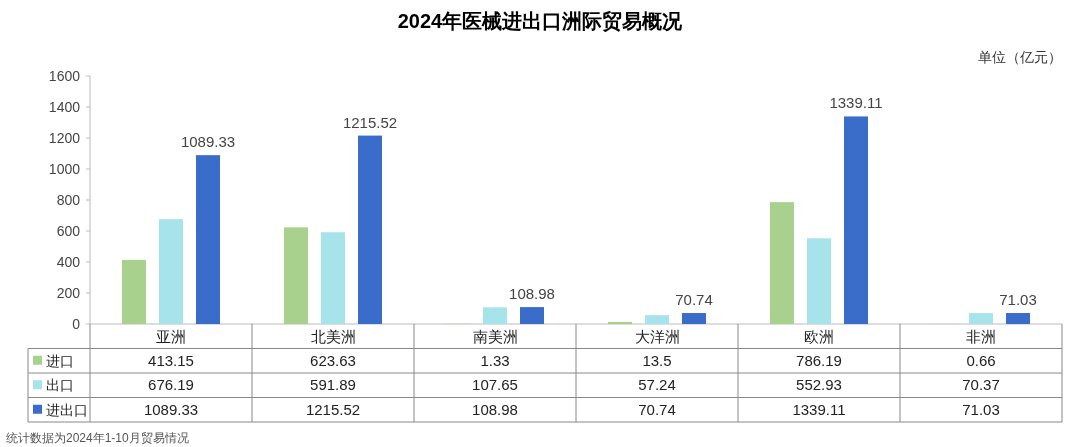  Describe the element at coordinates (981, 337) in the screenshot. I see `x-tick-label: 非洲` at that location.